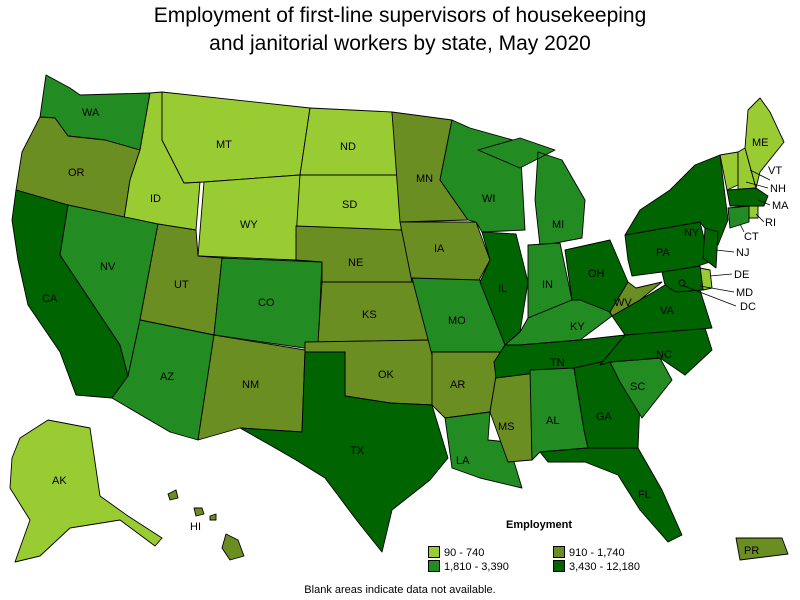  Describe the element at coordinates (506, 427) in the screenshot. I see `state-label-ms: MS` at that location.